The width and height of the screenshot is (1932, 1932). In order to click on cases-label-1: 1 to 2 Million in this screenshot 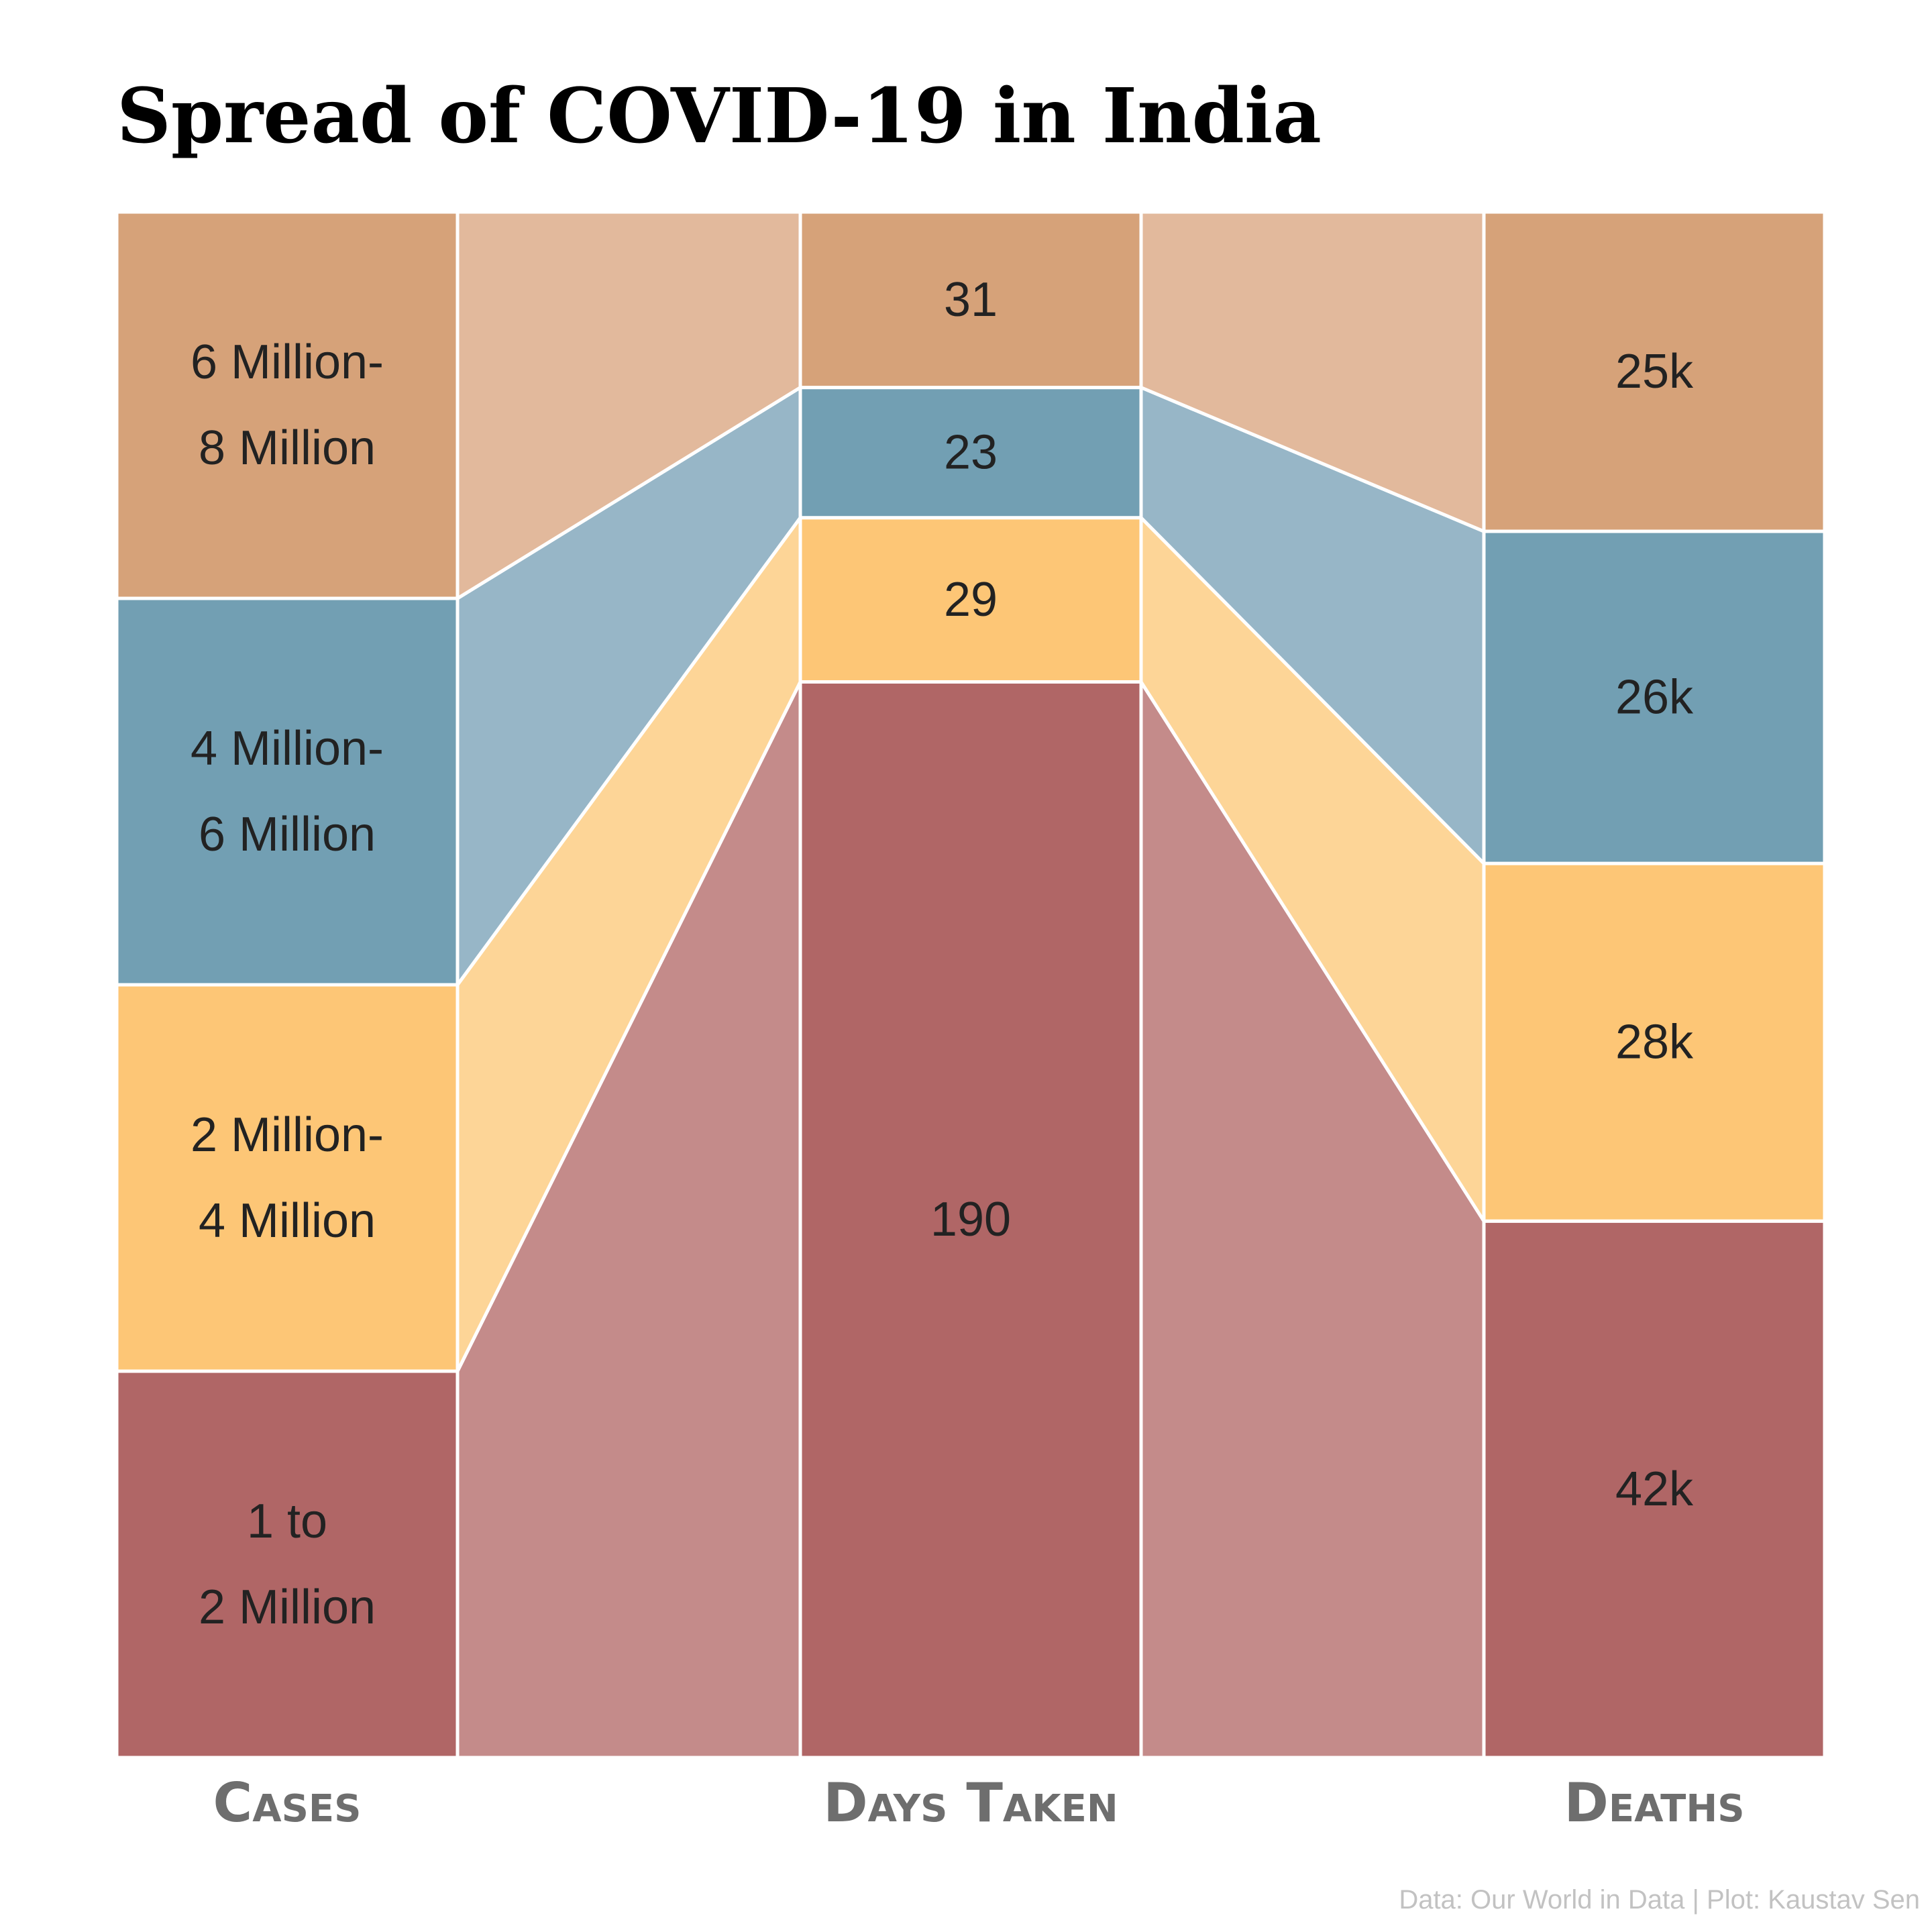, I will do `click(287, 1564)`.